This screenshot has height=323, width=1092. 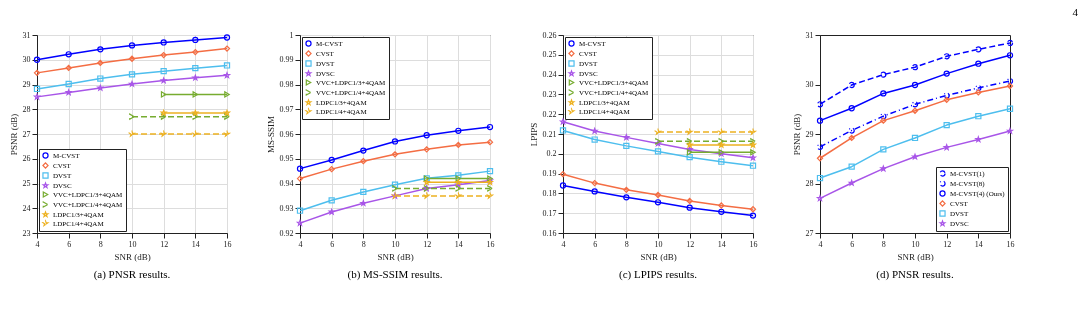 What do you see at coordinates (26, 208) in the screenshot?
I see `y-tick-label: 24` at bounding box center [26, 208].